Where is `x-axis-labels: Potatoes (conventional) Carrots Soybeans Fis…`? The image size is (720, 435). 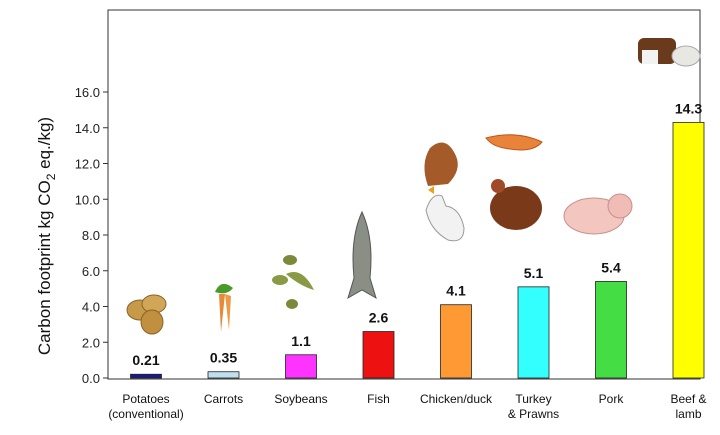
x-axis-labels: Potatoes (conventional) Carrots Soybeans Fis… is located at coordinates (407, 406).